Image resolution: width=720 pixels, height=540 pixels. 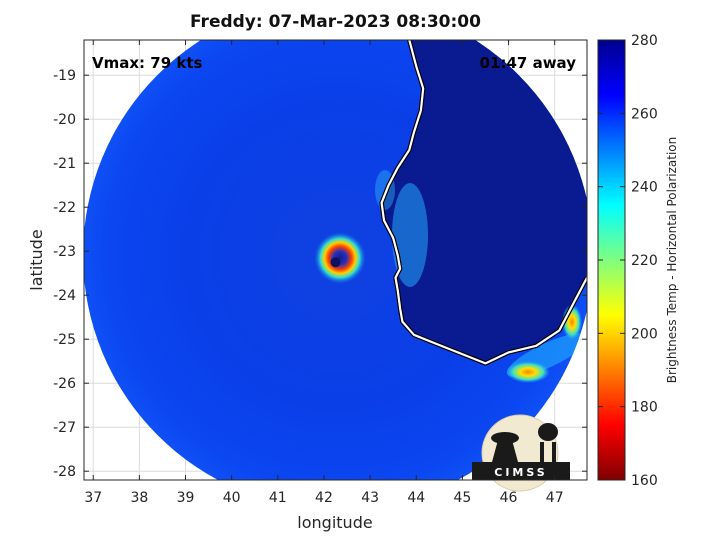 I want to click on y-tick-label: -21, so click(x=64, y=164).